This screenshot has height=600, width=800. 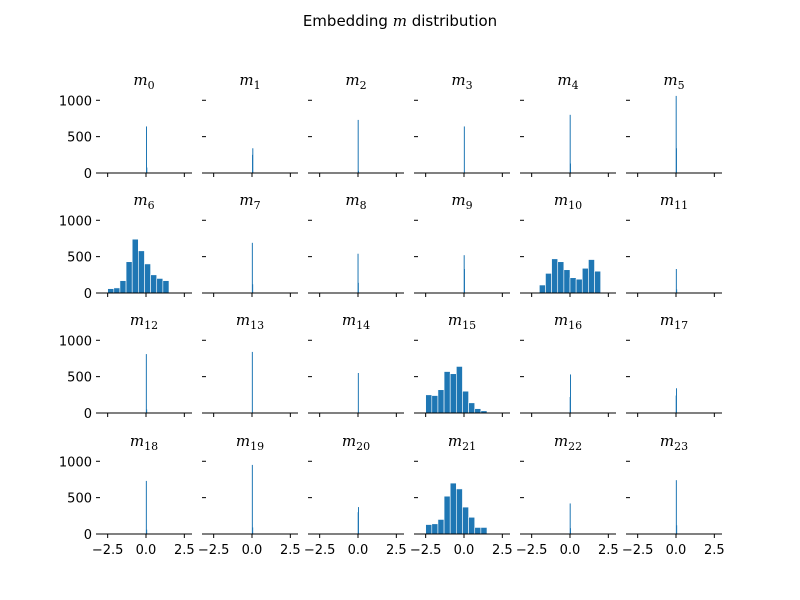 I want to click on panel-title-subscript: 21, so click(x=469, y=446).